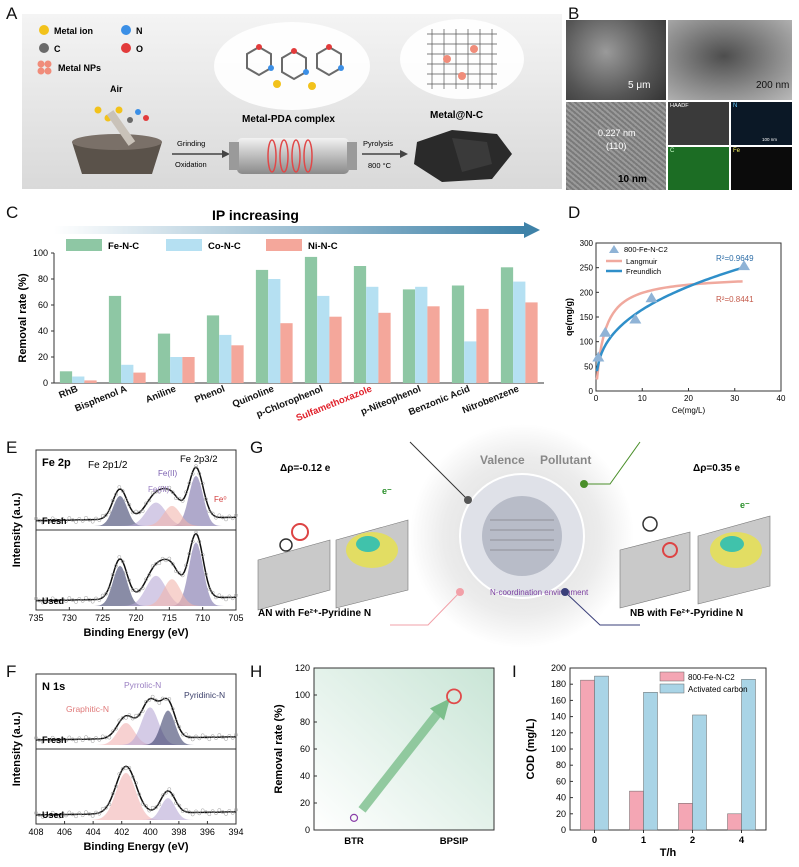 The image size is (799, 867). Describe the element at coordinates (295, 67) in the screenshot. I see `pda-molecules` at that location.